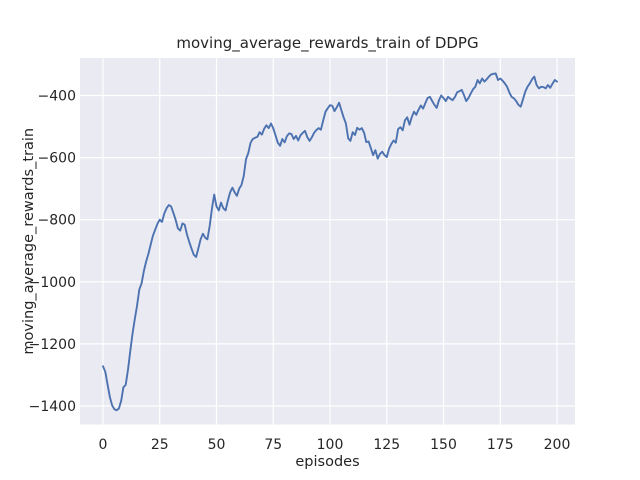 The height and width of the screenshot is (480, 640). What do you see at coordinates (57, 97) in the screenshot?
I see `y-tick-label: −400` at bounding box center [57, 97].